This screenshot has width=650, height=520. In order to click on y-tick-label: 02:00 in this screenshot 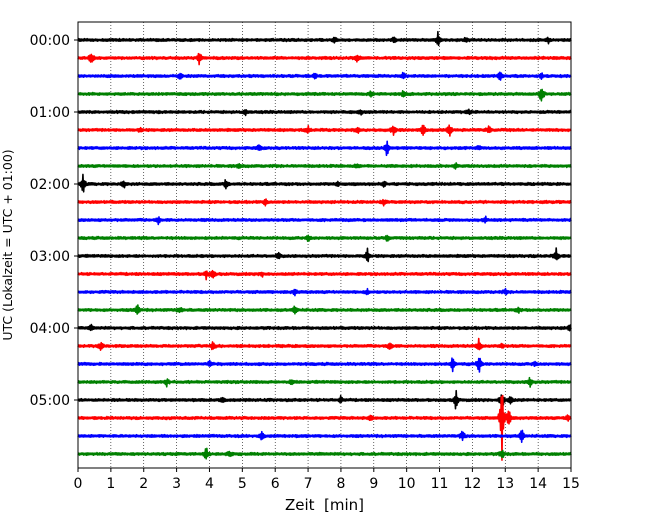, I will do `click(50, 185)`.